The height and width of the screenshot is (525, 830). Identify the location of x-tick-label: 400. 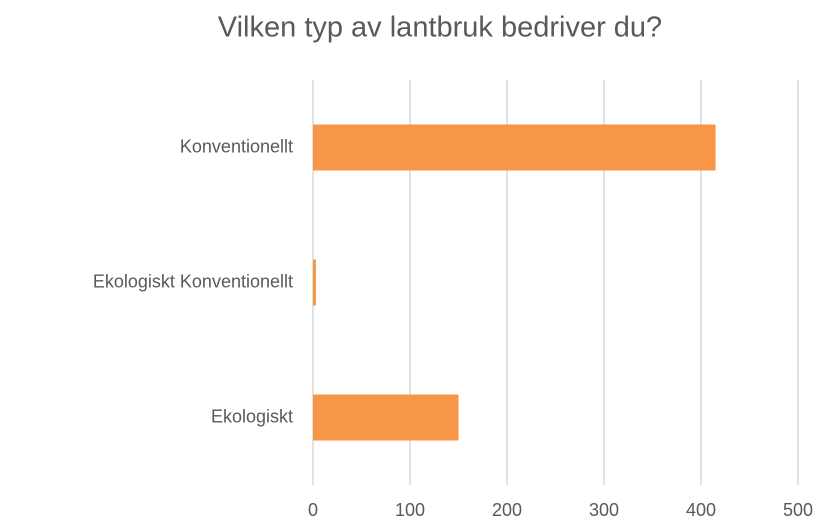
(701, 510).